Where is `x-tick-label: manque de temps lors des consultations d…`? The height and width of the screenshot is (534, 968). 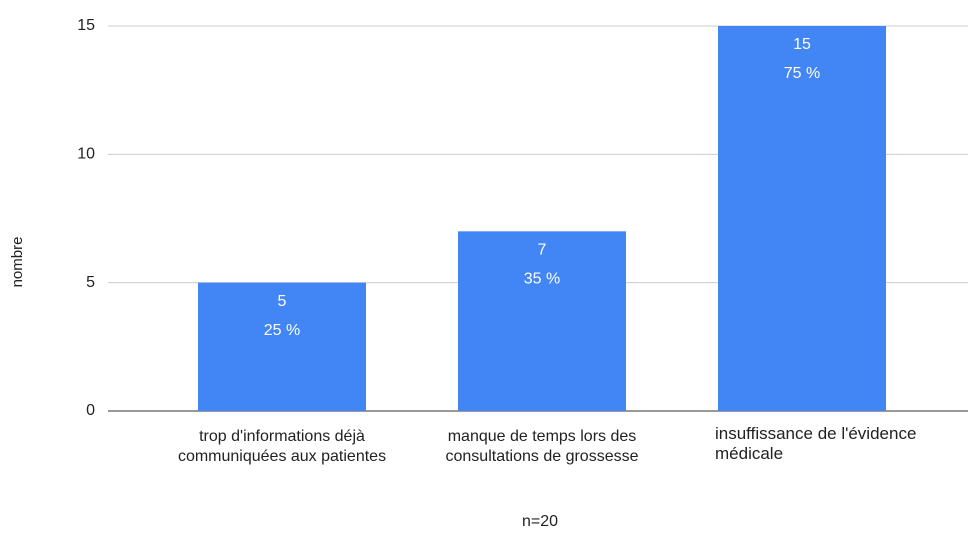 x-tick-label: manque de temps lors des consultations d… is located at coordinates (542, 446).